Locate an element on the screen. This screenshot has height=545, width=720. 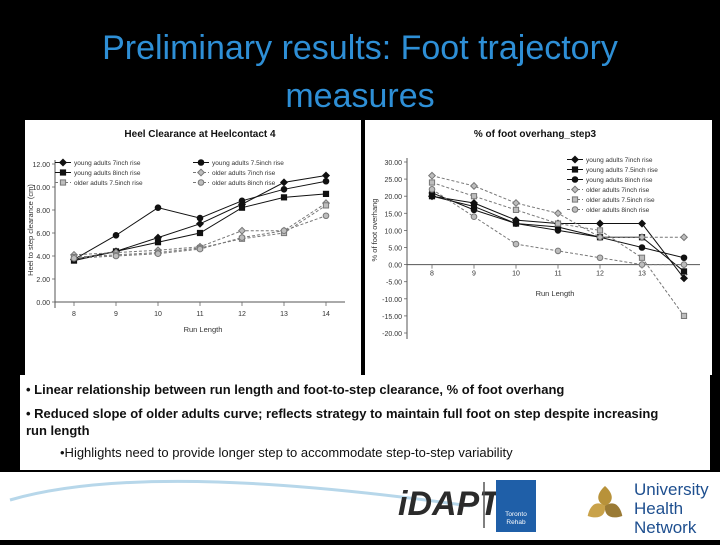
foot-overhang-title: % of foot overhang_step3 is located at coordinates (535, 134).